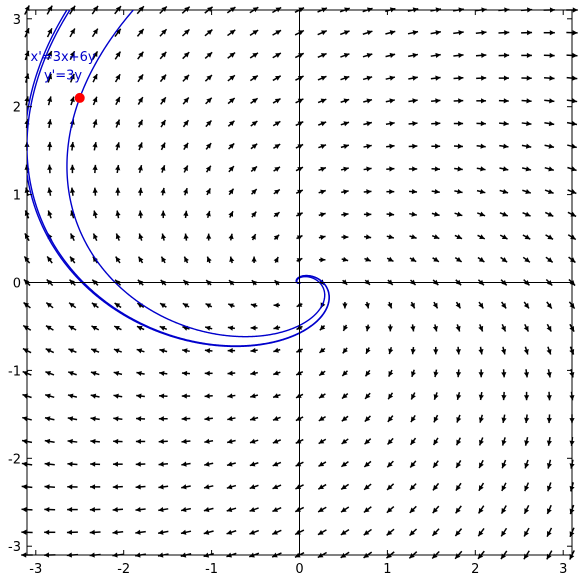 Image resolution: width=583 pixels, height=585 pixels. What do you see at coordinates (14, 547) in the screenshot?
I see `y-tick-label: -3` at bounding box center [14, 547].